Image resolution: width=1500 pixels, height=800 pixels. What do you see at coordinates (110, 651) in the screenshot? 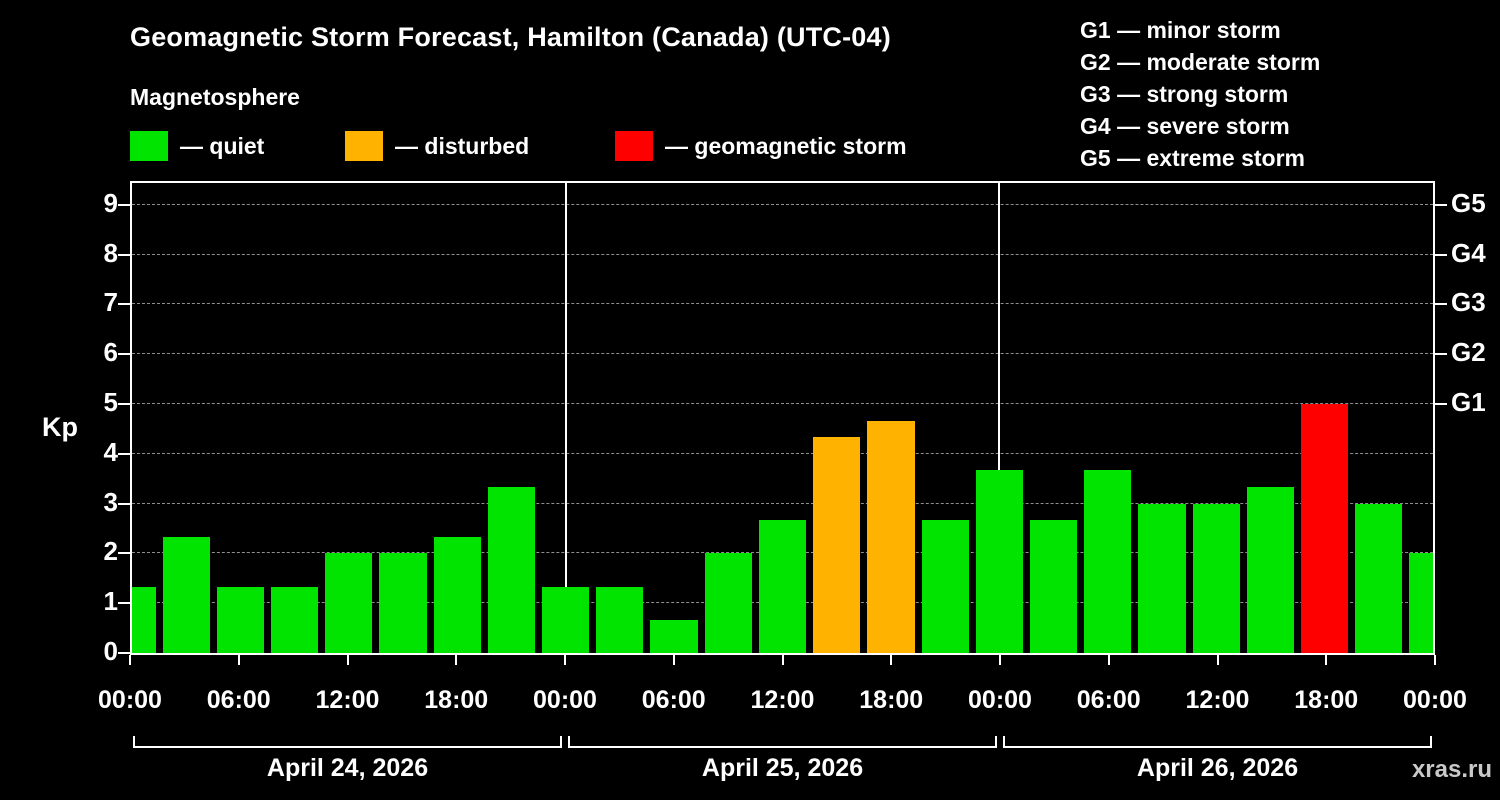
I see `y-tick-label: 0` at bounding box center [110, 651].